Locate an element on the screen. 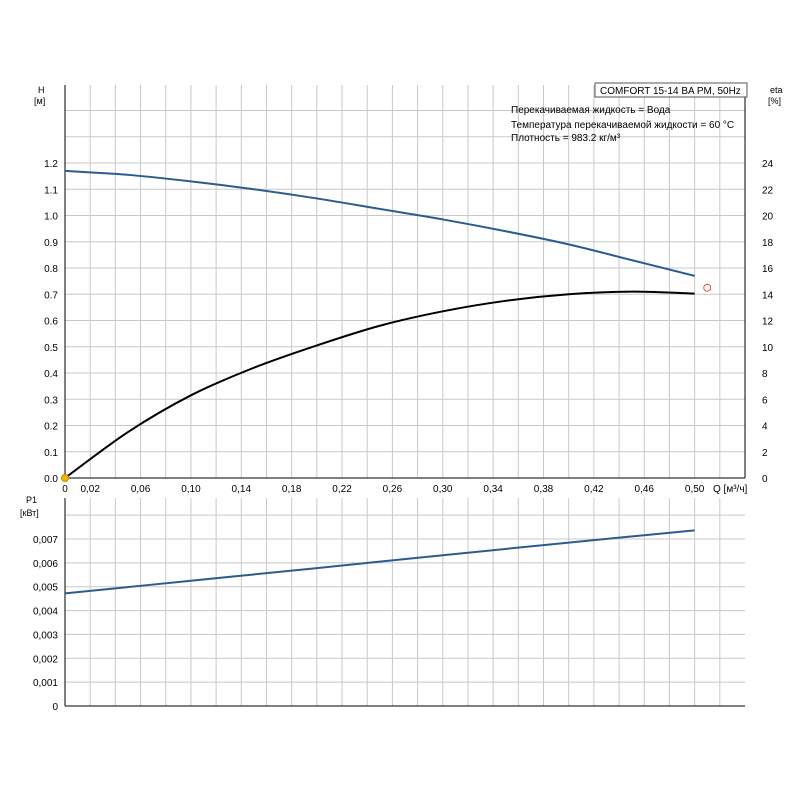 Image resolution: width=800 pixels, height=800 pixels. power-y-tick-label: 0,002 is located at coordinates (45, 659).